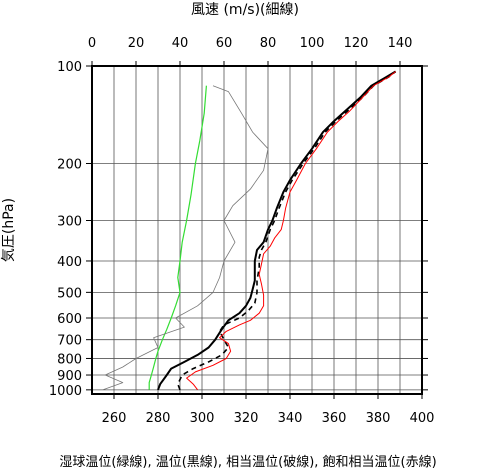 The height and width of the screenshot is (472, 497). Describe the element at coordinates (177, 237) in the screenshot. I see `wetbulb-line` at that location.